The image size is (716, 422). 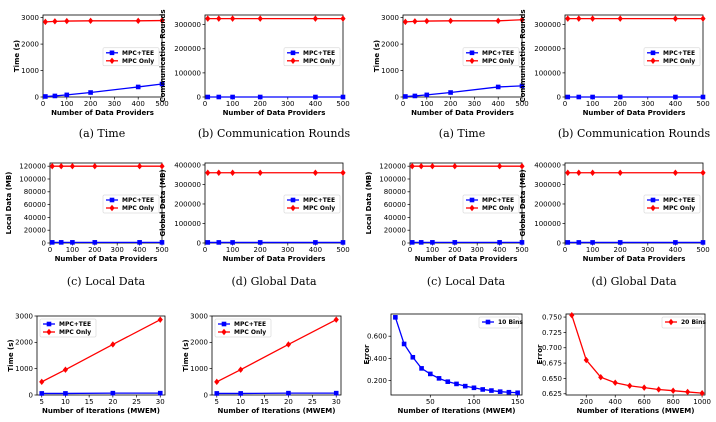 I want to click on y-tick-label: 0.675, so click(x=552, y=363).